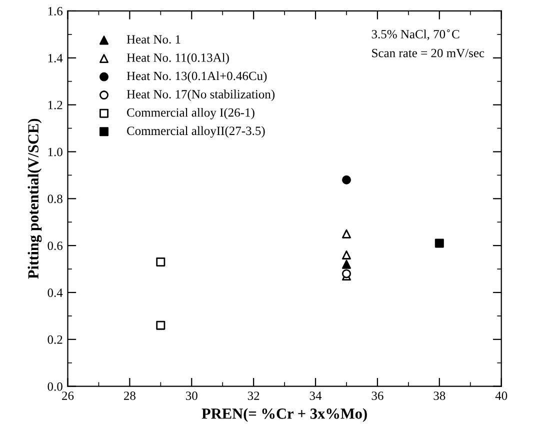  Describe the element at coordinates (55, 292) in the screenshot. I see `y-tick-label: 0.4` at that location.